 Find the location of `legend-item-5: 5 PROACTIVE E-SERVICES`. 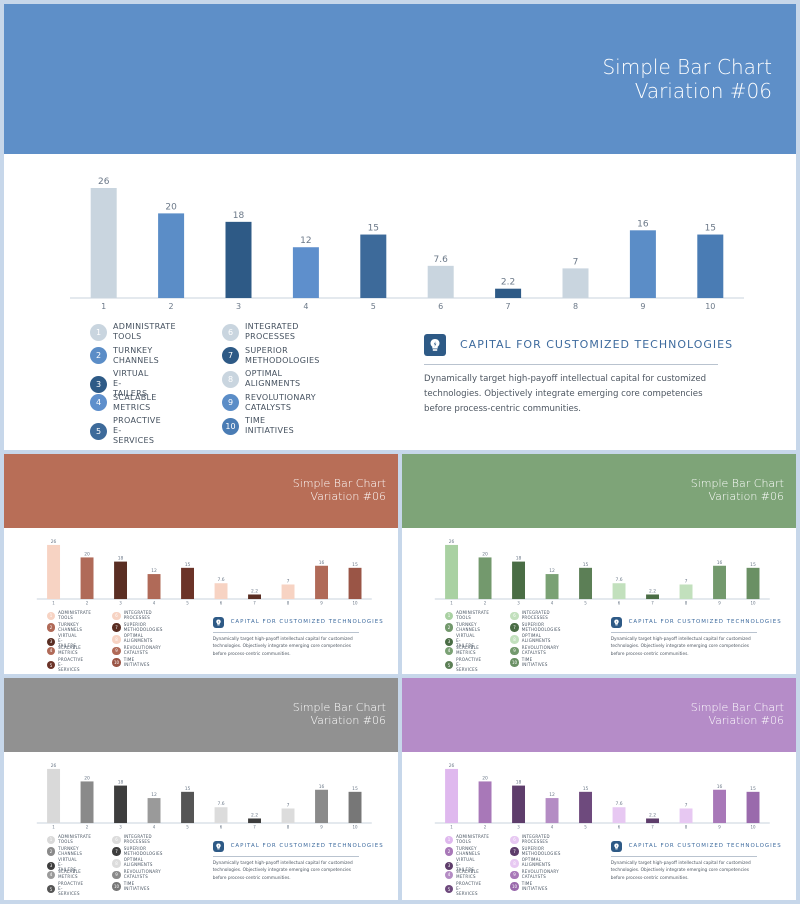

legend-item-5: 5 PROACTIVE E-SERVICES is located at coordinates (125, 431).